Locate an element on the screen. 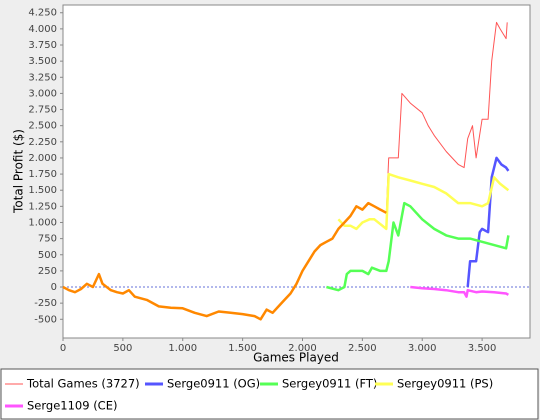 This screenshot has height=420, width=540. y-tick-label: 4.000 is located at coordinates (42, 29).